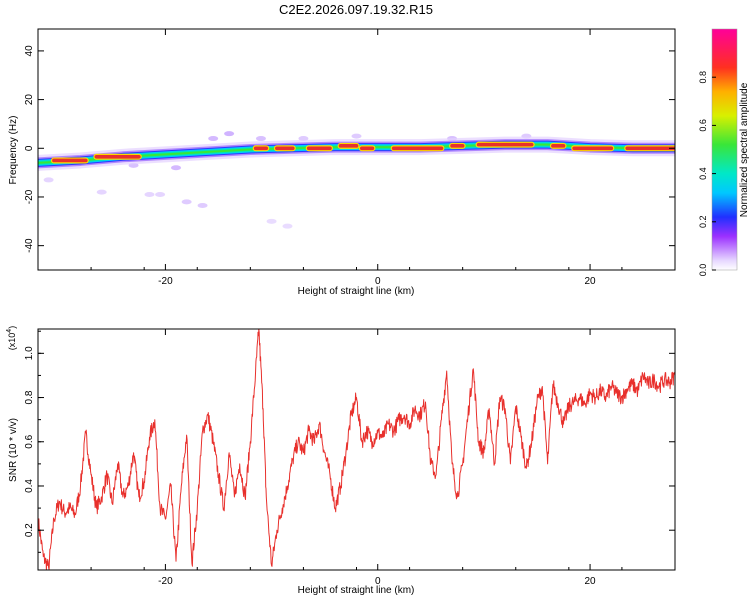  I want to click on colorbar-tick-label: 0.0, so click(703, 270).